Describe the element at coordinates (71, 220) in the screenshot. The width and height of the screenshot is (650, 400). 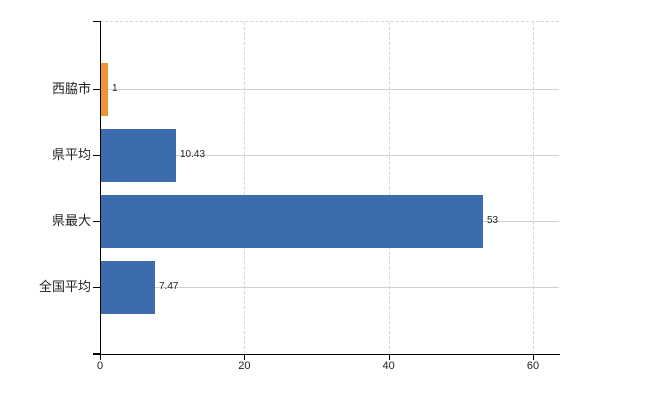
I see `category-label: 県最大` at that location.